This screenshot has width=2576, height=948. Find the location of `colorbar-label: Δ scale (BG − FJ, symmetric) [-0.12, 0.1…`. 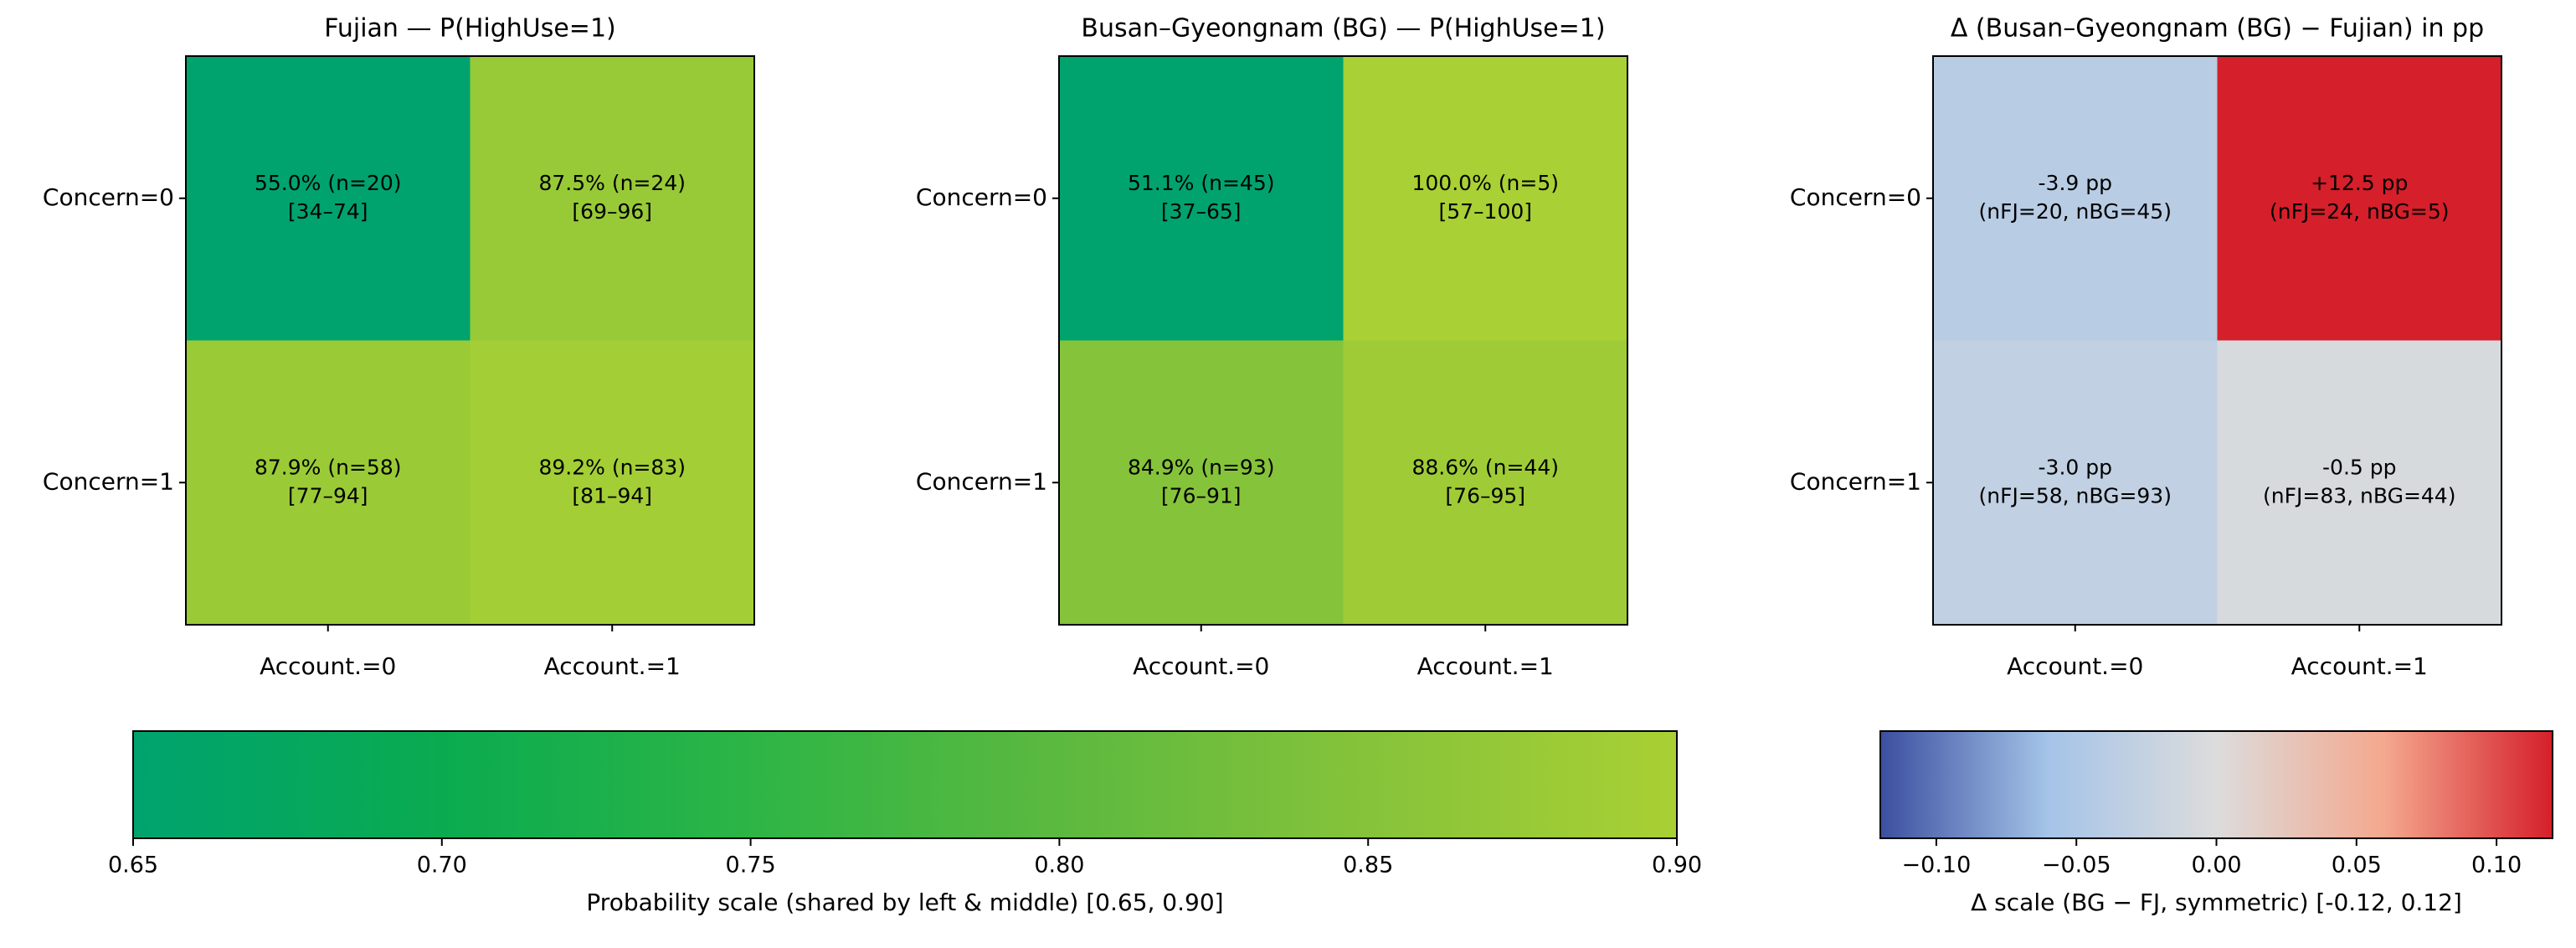

colorbar-label: Δ scale (BG − FJ, symmetric) [-0.12, 0.1… is located at coordinates (2216, 902).